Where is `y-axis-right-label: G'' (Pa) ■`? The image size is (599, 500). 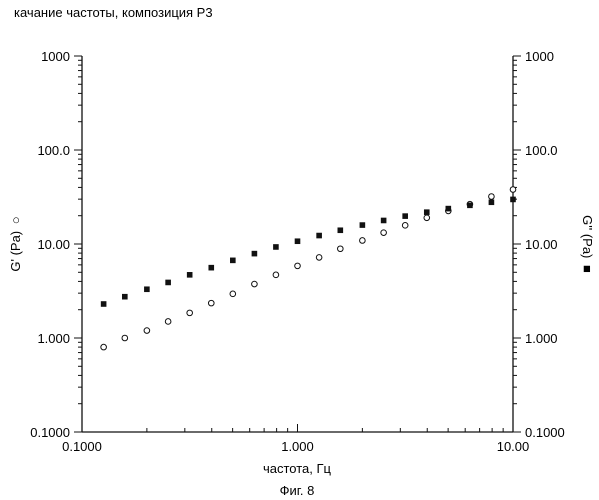 y-axis-right-label: G'' (Pa) ■ is located at coordinates (587, 244).